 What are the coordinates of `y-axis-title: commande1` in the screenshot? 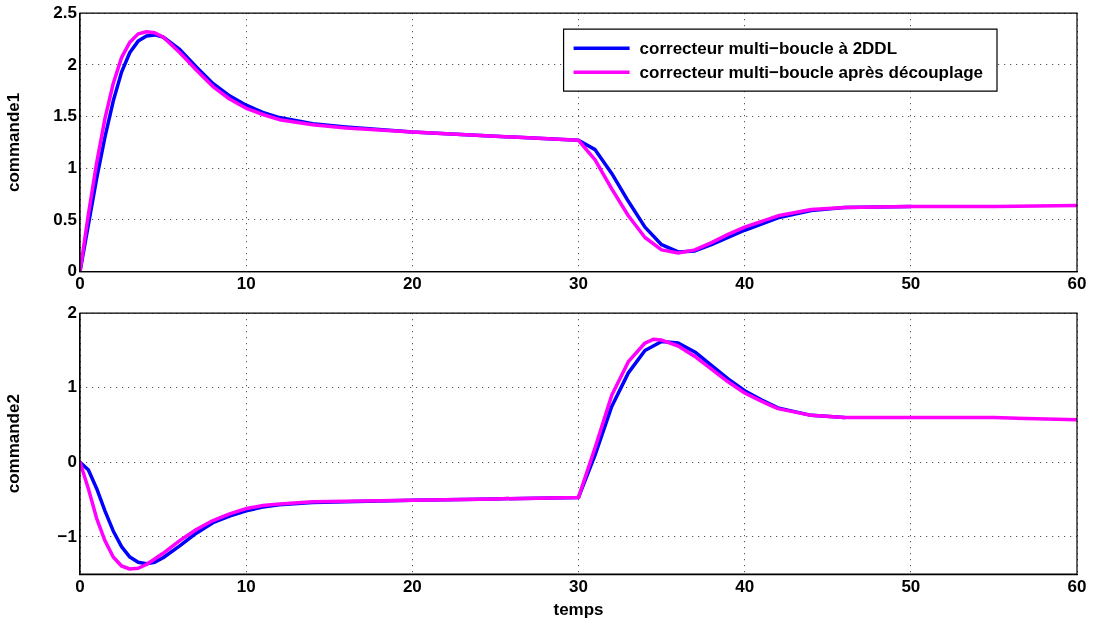 It's located at (13, 142).